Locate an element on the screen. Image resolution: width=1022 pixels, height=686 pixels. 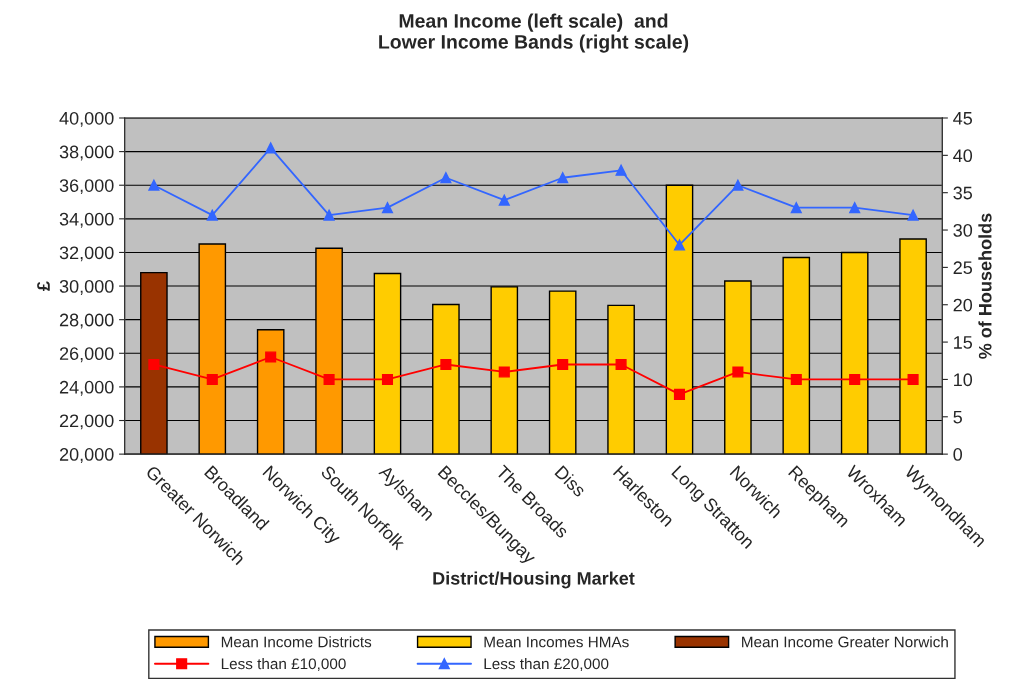
y2-tick-label: 10 is located at coordinates (963, 380).